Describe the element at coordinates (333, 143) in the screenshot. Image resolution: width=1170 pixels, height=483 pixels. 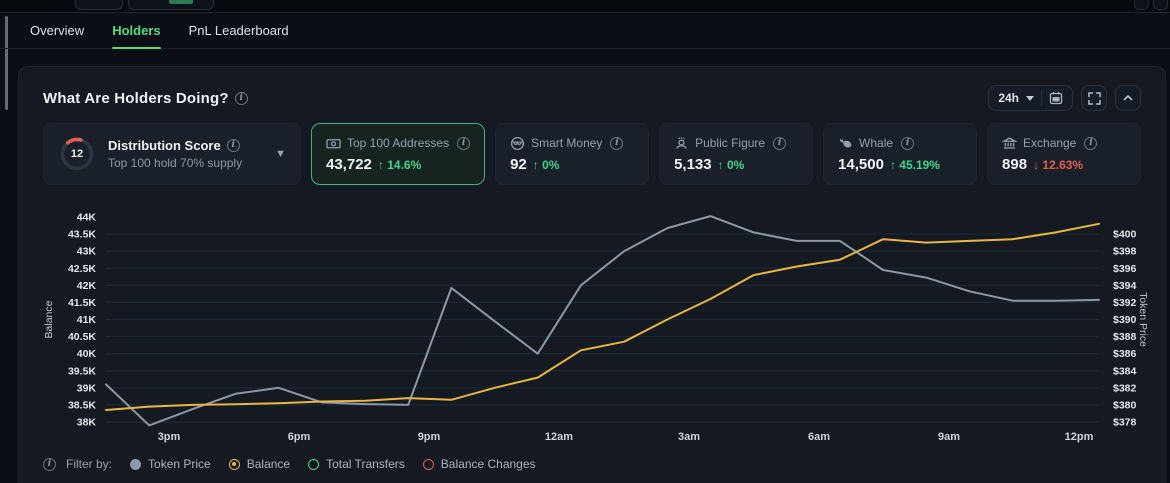
I see `banknote-icon` at that location.